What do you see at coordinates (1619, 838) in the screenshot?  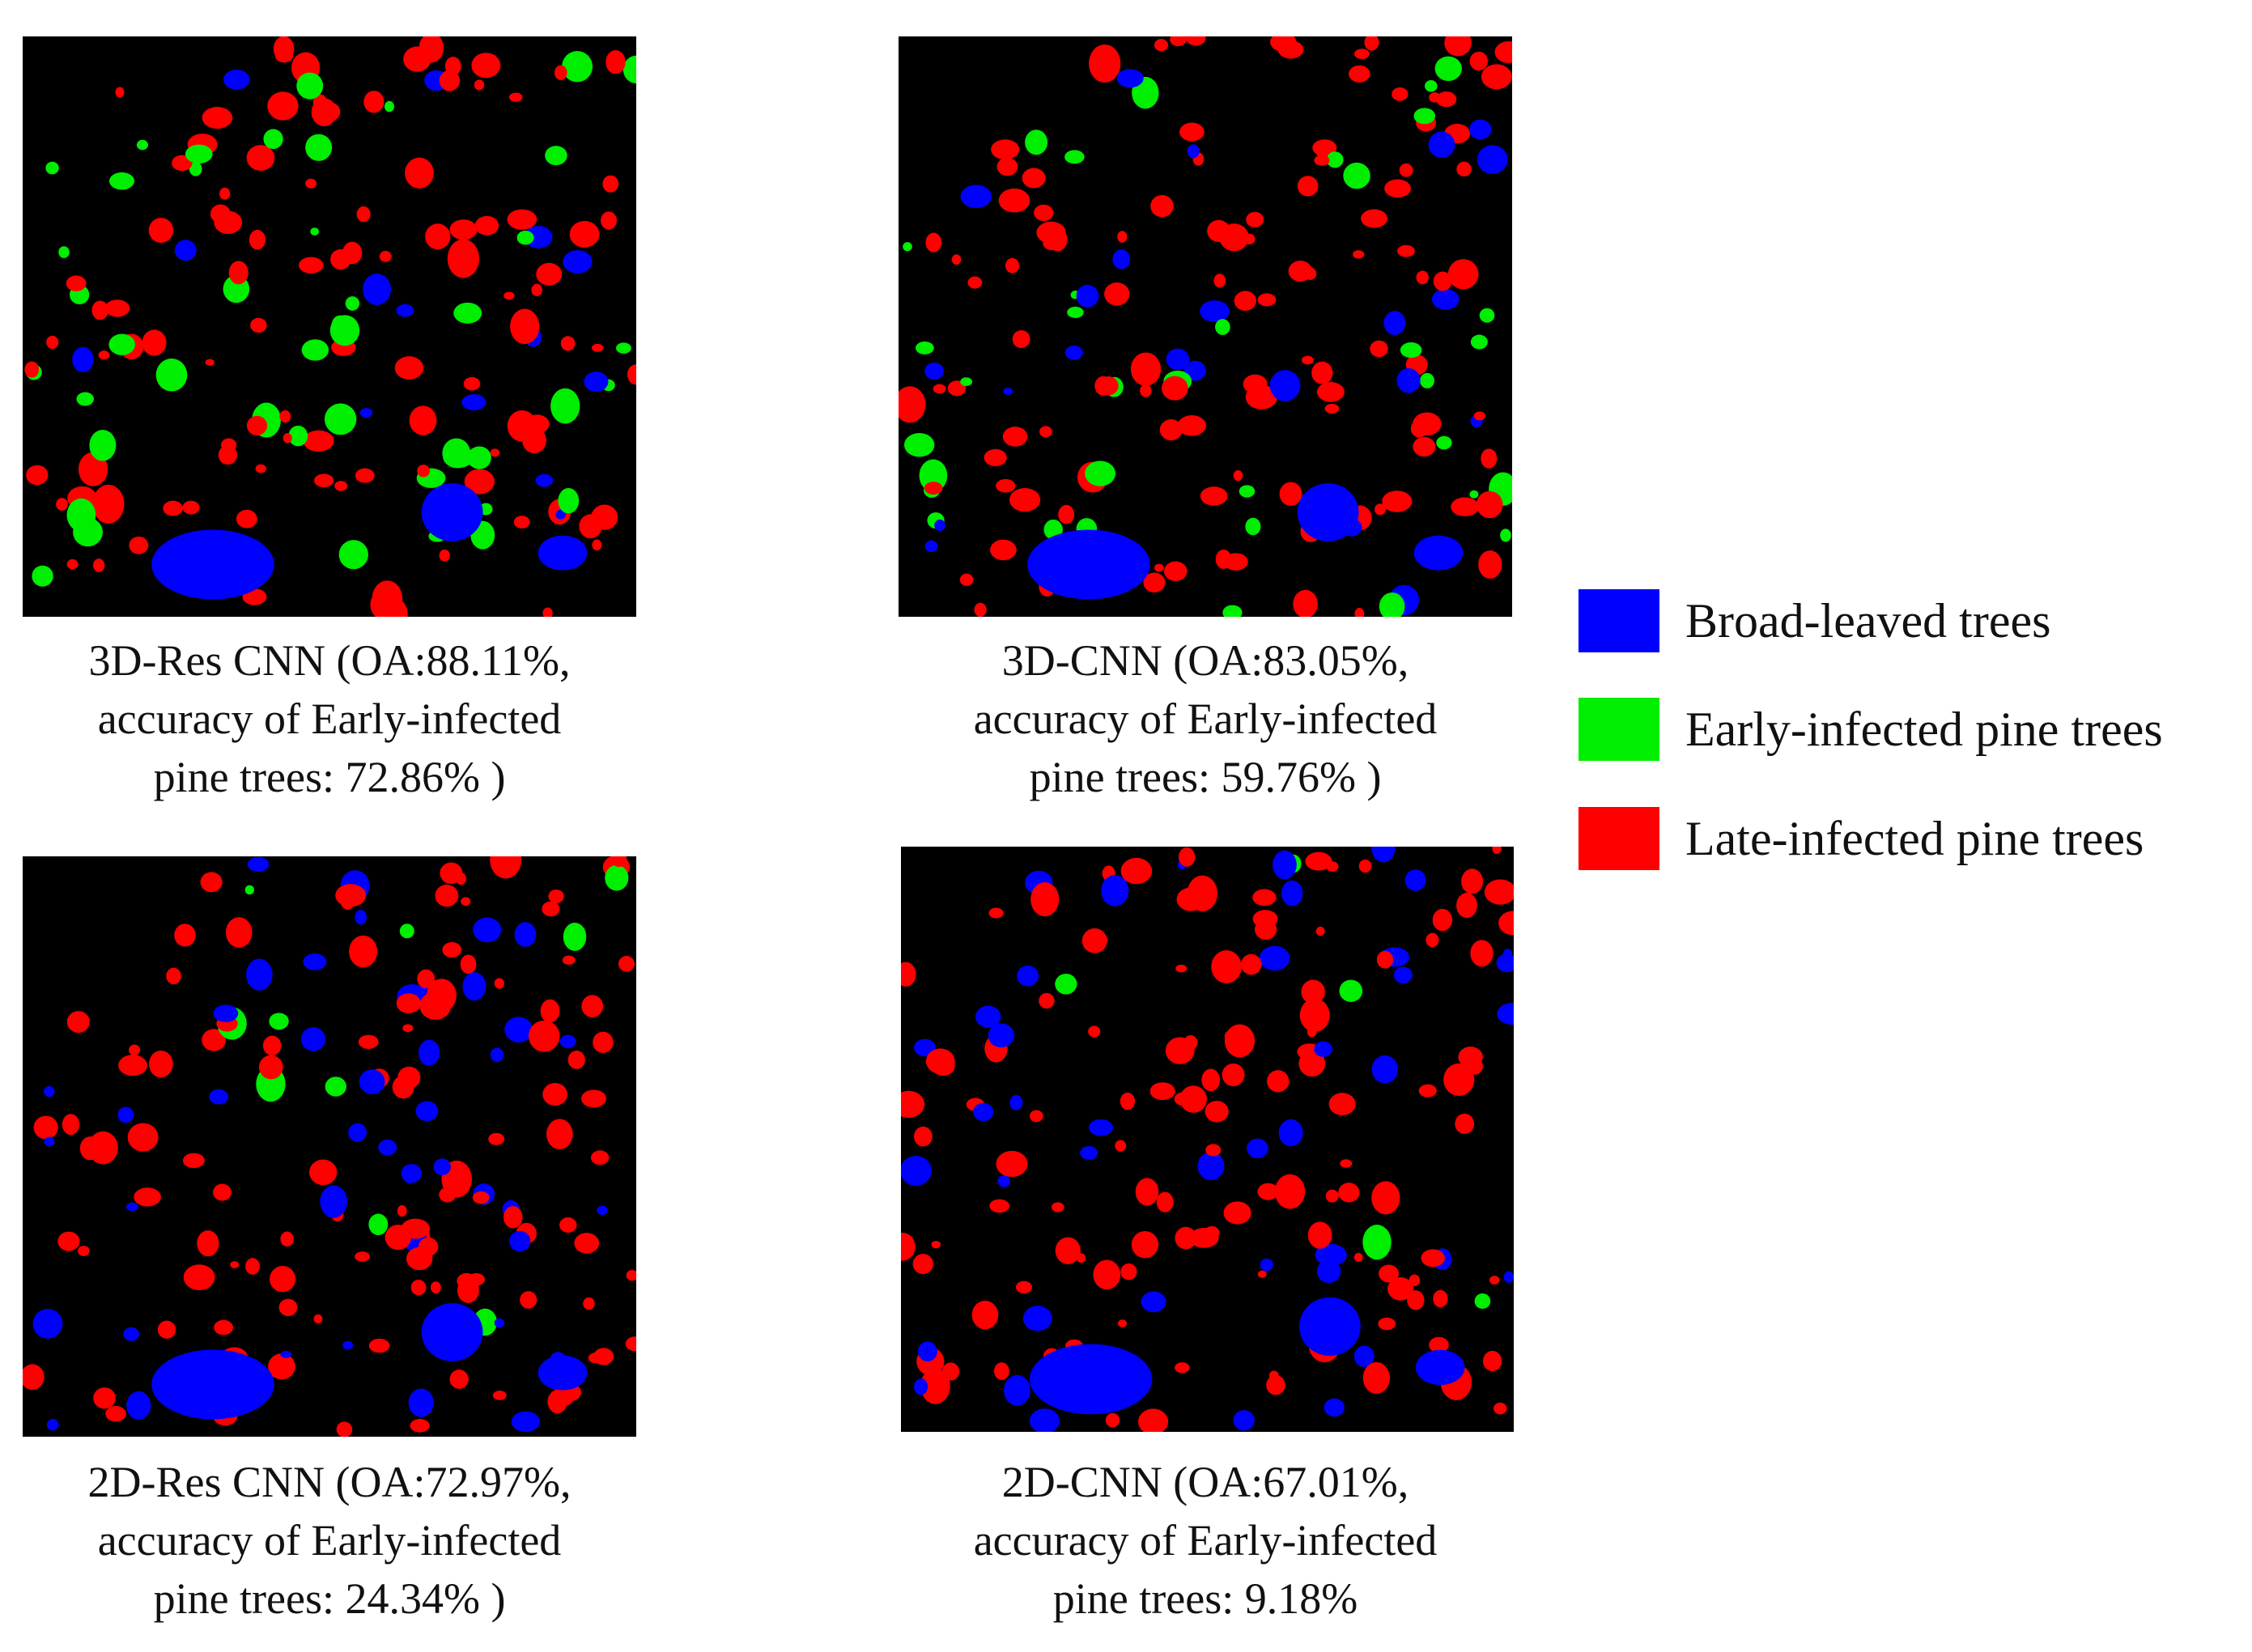 I see `legend-swatch` at bounding box center [1619, 838].